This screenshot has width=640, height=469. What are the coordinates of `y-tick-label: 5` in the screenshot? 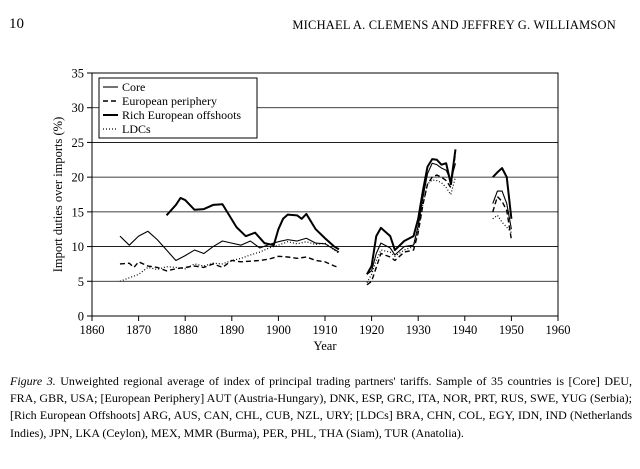 It's located at (81, 282).